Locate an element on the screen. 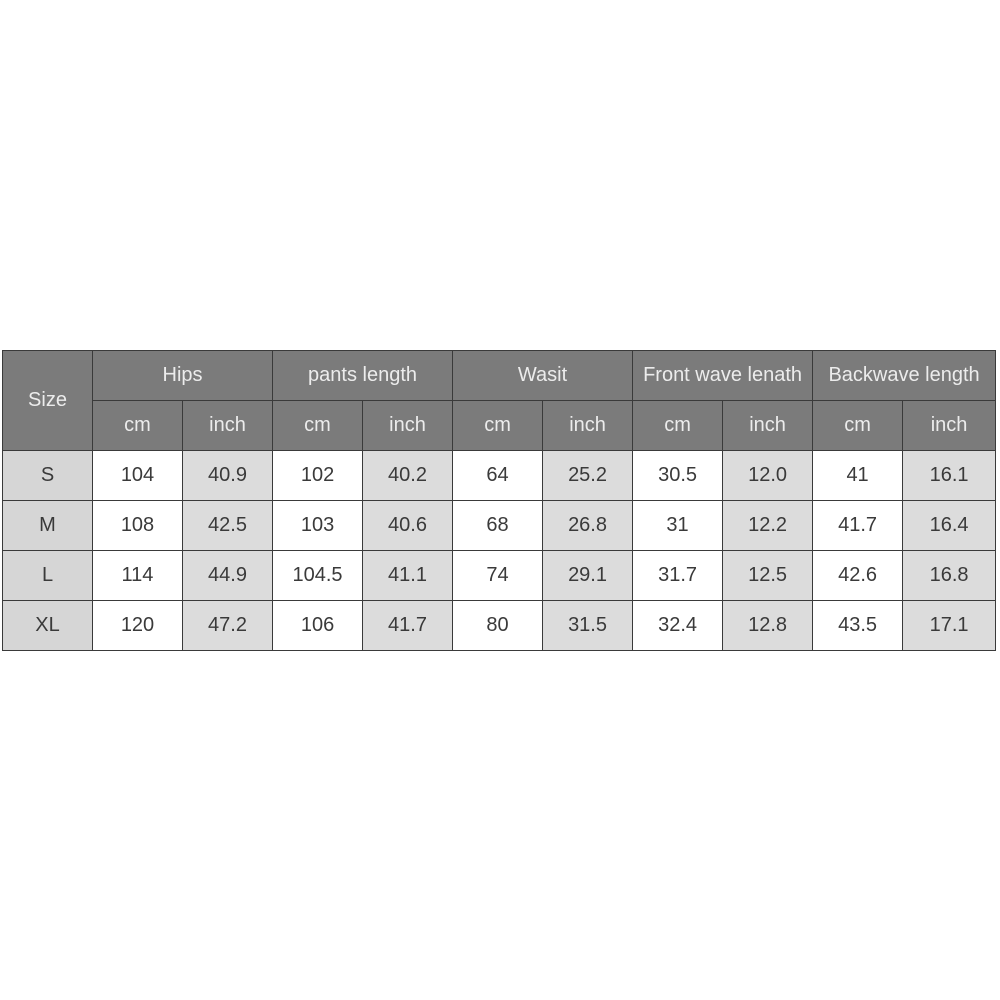 The width and height of the screenshot is (1000, 1000). inch-value-cell: 12.8 is located at coordinates (768, 625).